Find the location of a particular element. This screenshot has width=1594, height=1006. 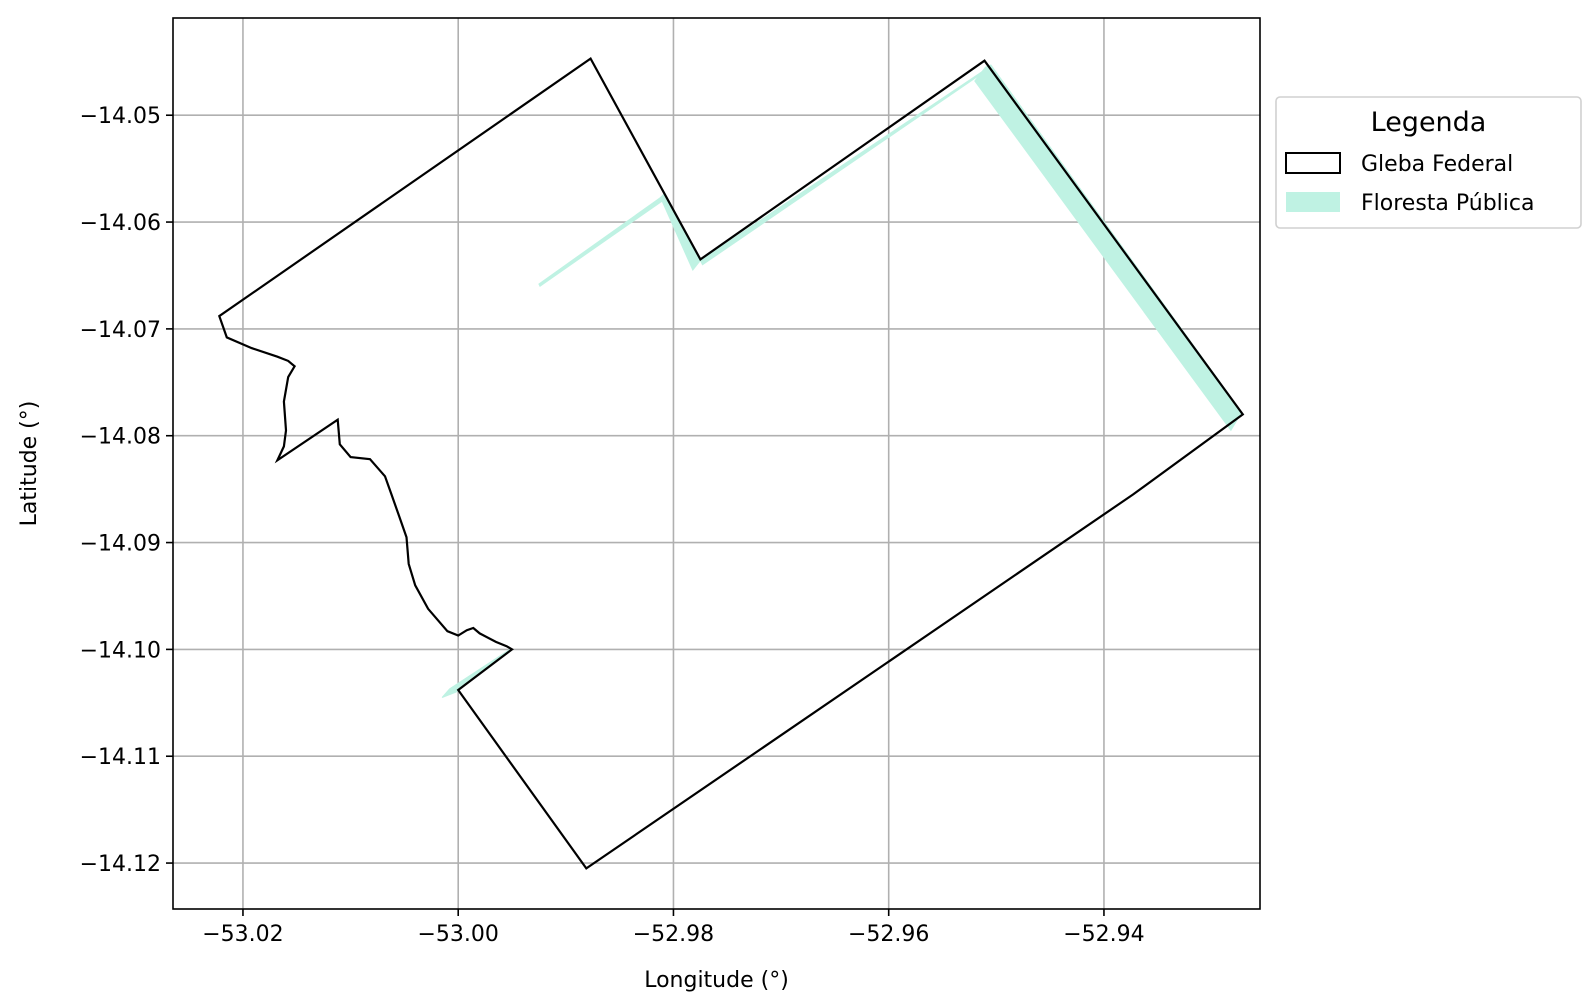

y-tick-label: −14.06 is located at coordinates (120, 223).